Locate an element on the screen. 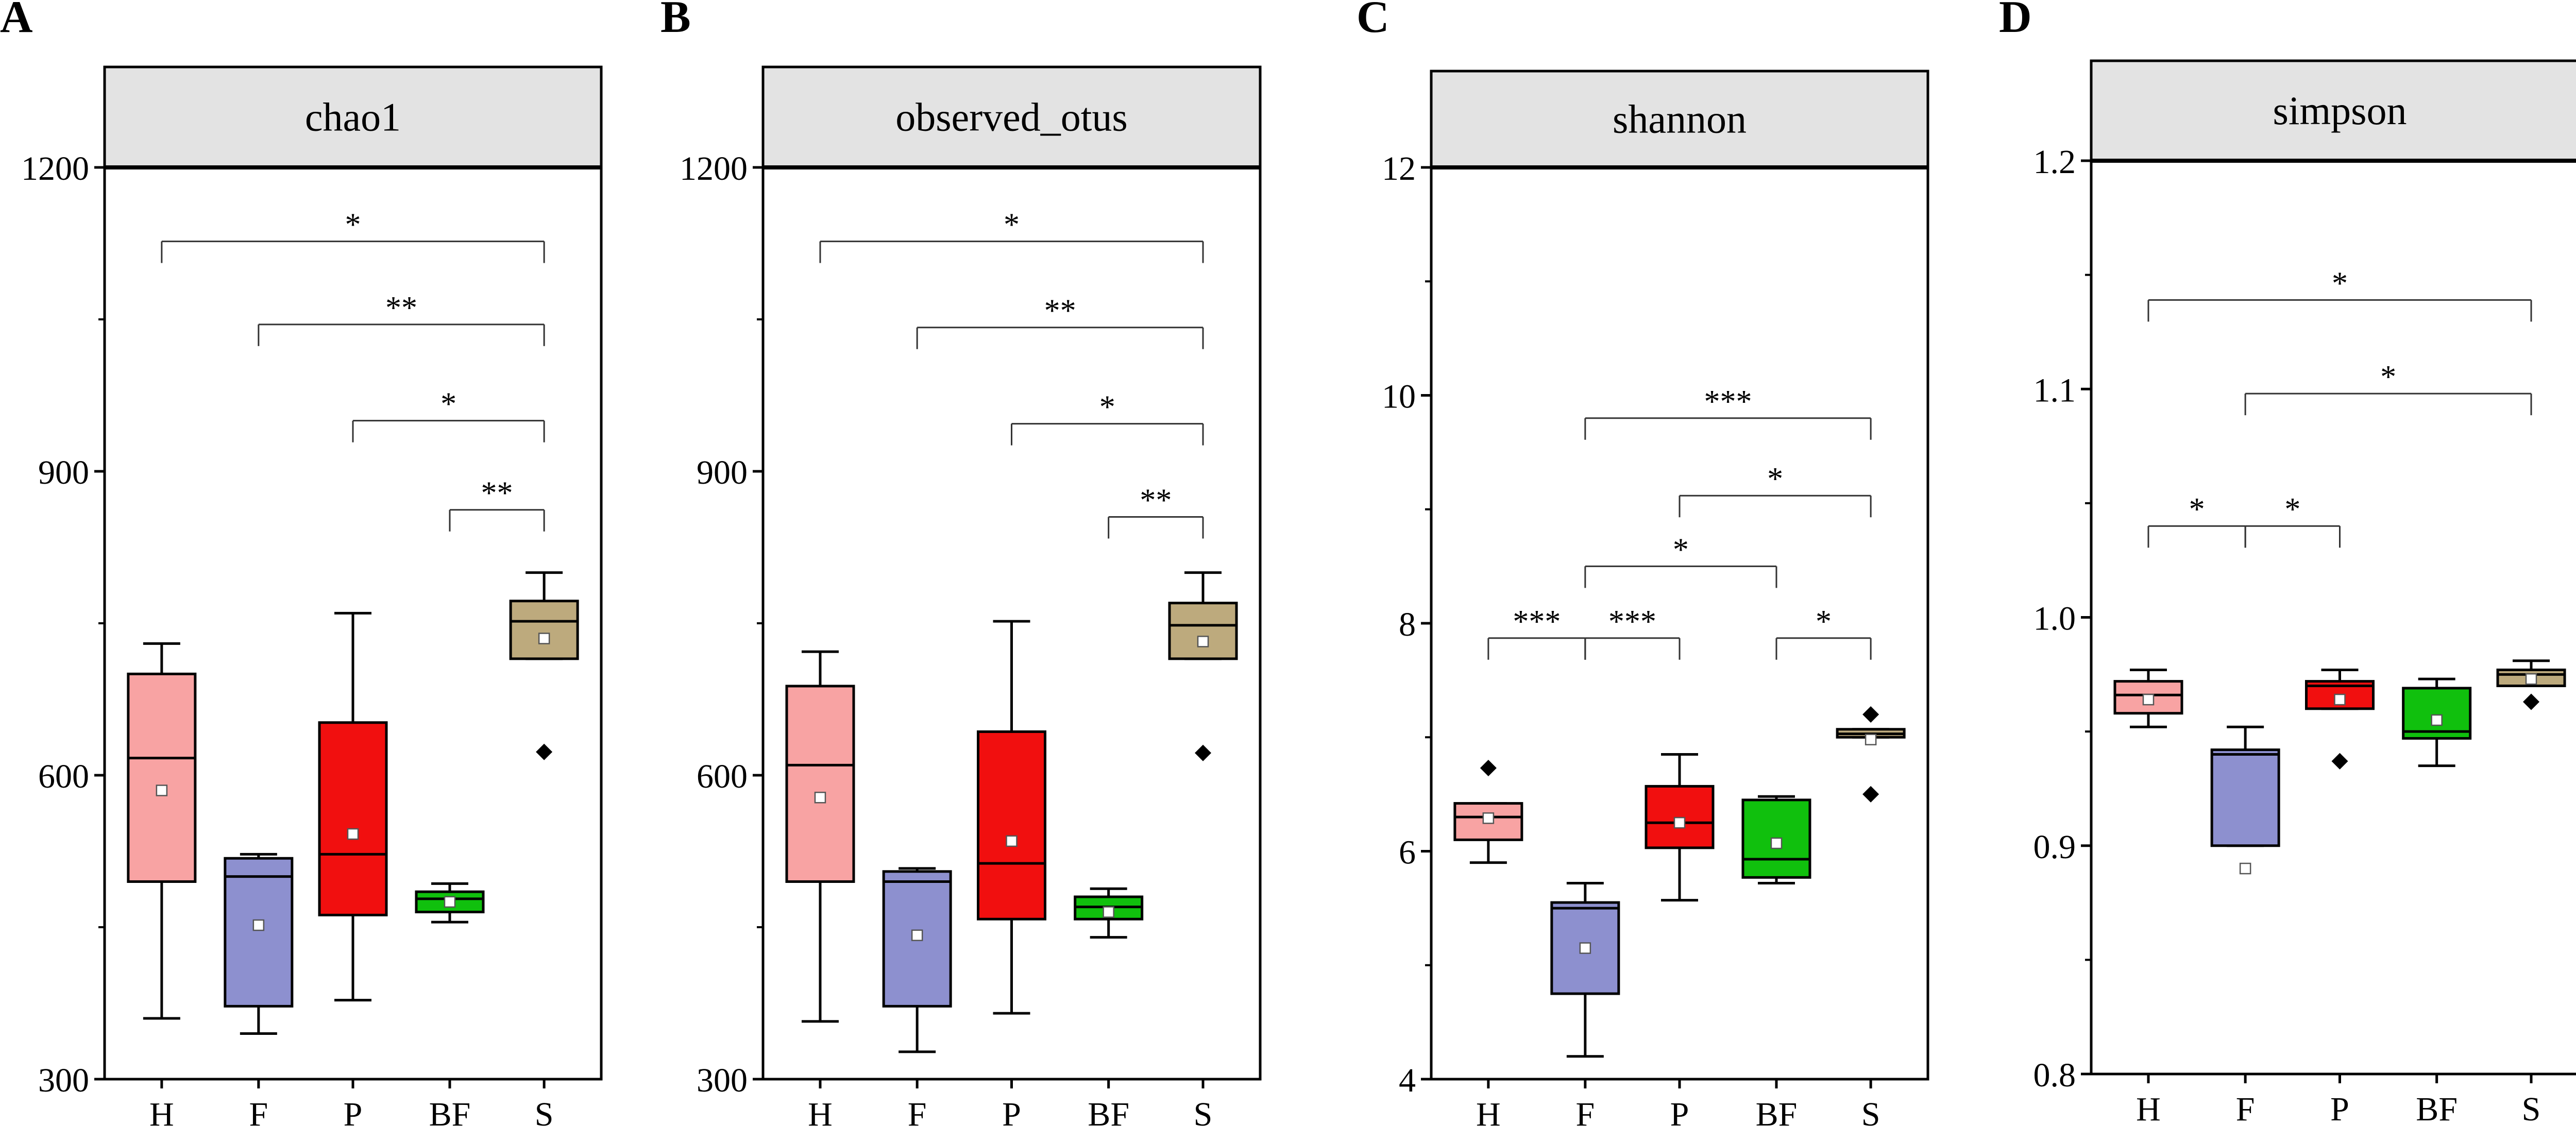  y-tick-label: 900 is located at coordinates (63, 472).